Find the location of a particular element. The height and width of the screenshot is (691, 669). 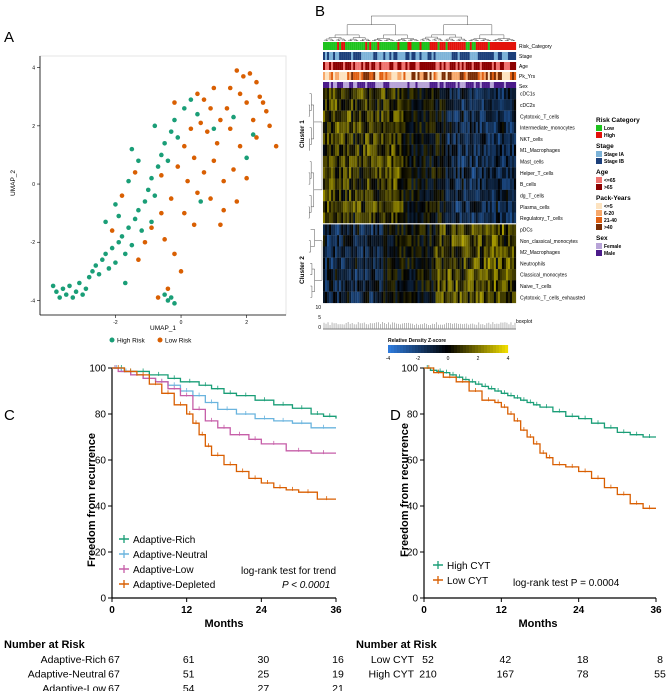

dendrogram-branch is located at coordinates (492, 36).